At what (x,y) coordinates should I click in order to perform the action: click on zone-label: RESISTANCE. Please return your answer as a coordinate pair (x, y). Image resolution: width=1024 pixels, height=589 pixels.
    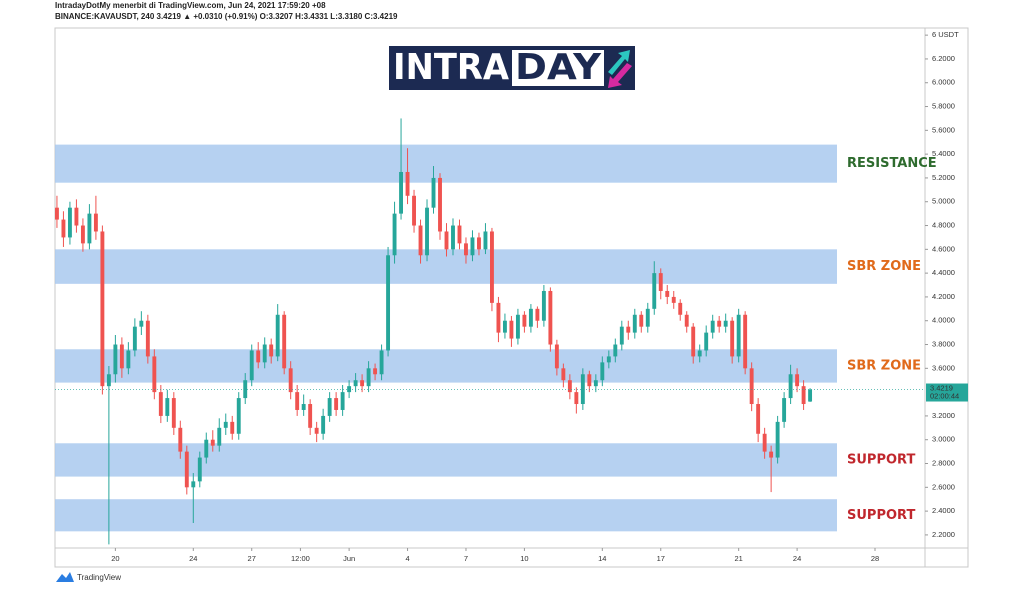
    Looking at the image, I should click on (892, 163).